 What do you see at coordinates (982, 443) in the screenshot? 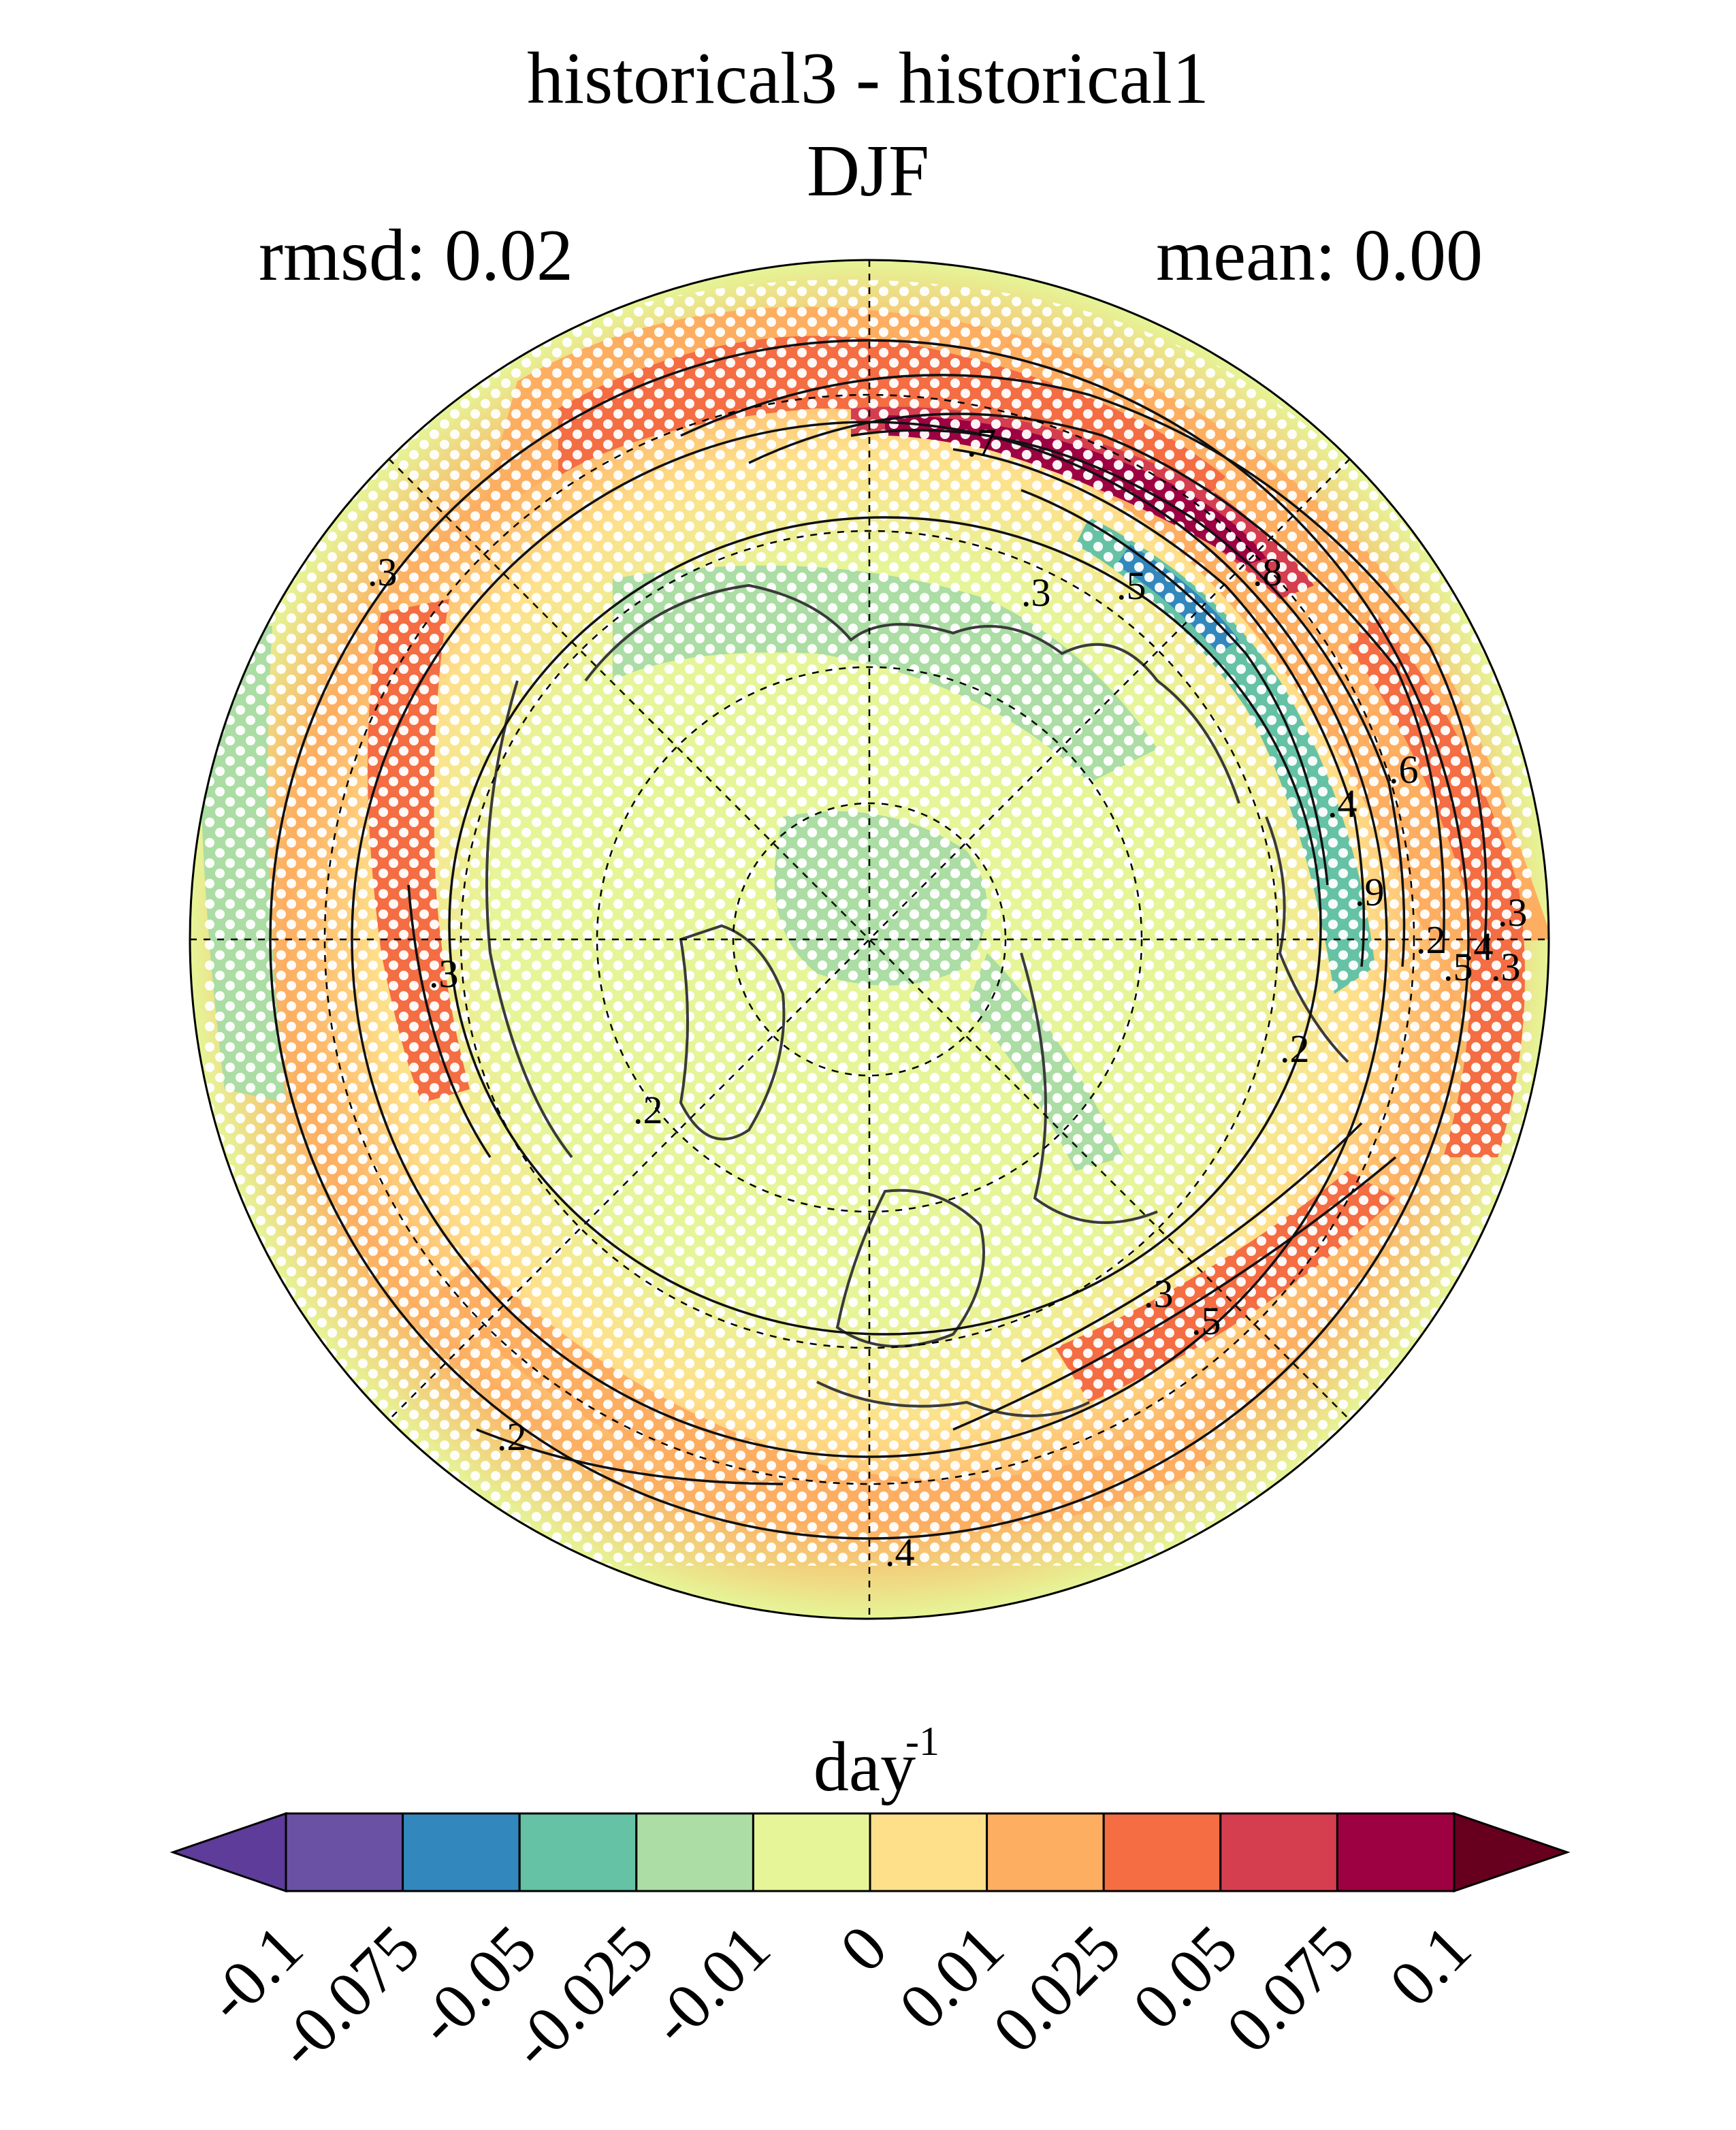
I see `contour-label: .7` at bounding box center [982, 443].